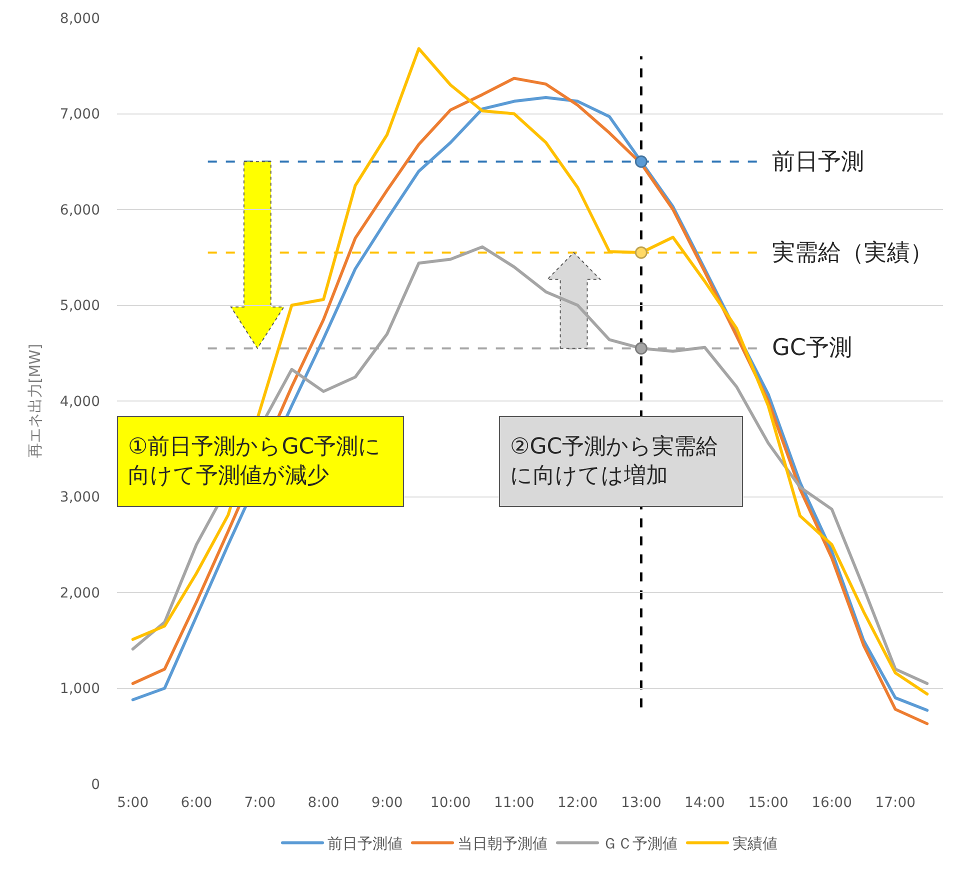 Image resolution: width=953 pixels, height=869 pixels. I want to click on legend-label: 前日予測値, so click(365, 843).